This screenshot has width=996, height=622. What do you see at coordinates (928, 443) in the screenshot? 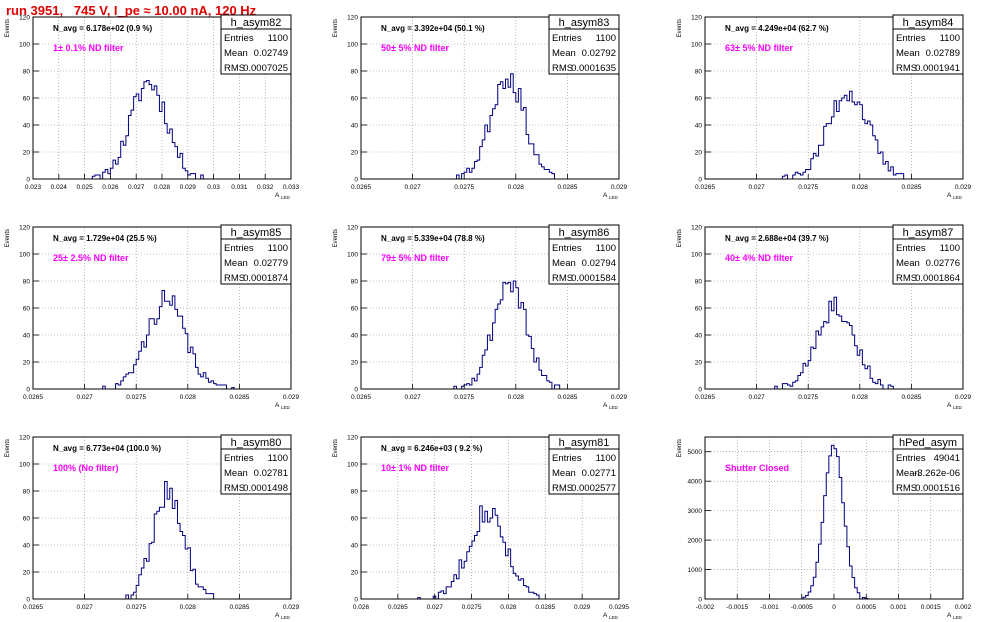
I see `stats-box-title: hPed_asym` at bounding box center [928, 443].